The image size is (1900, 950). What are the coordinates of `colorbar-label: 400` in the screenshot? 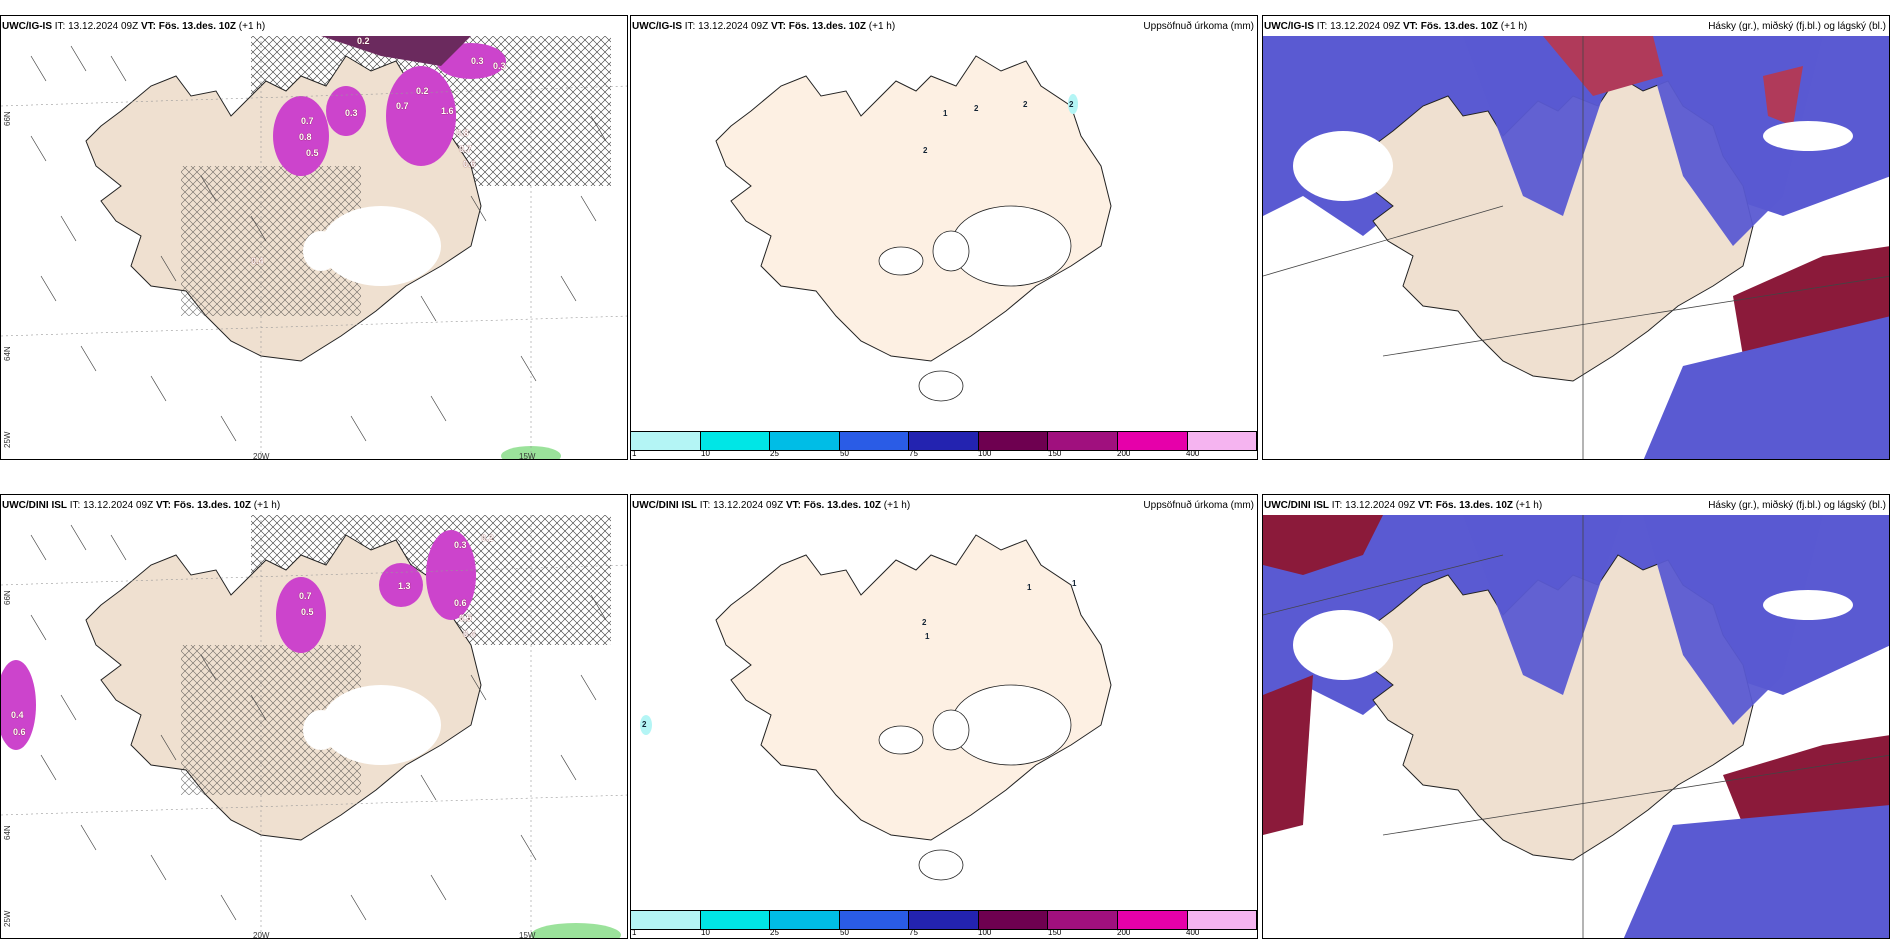 It's located at (1193, 453).